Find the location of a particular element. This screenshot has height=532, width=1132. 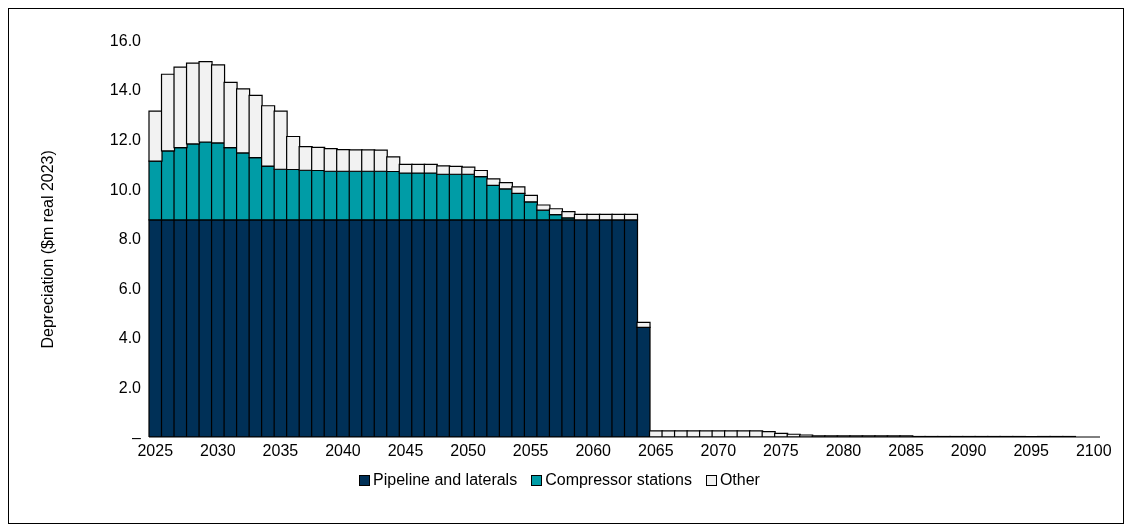

x-tick-label: 2045 is located at coordinates (405, 451).